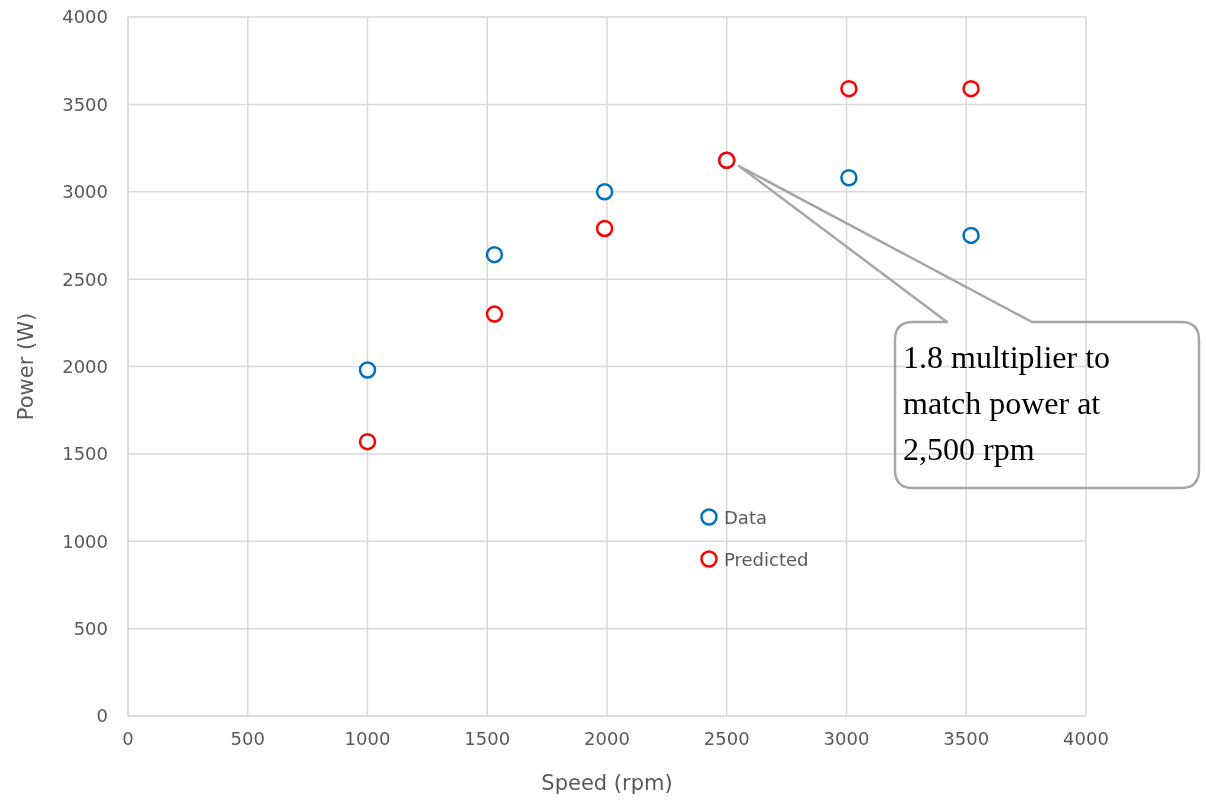 The image size is (1206, 805). What do you see at coordinates (607, 738) in the screenshot?
I see `x-tick-label: 2000` at bounding box center [607, 738].